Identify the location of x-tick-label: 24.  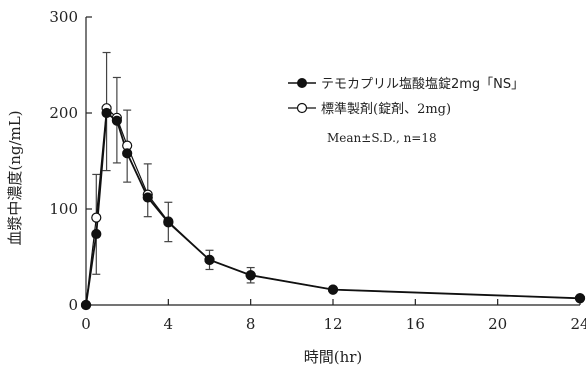
(578, 324).